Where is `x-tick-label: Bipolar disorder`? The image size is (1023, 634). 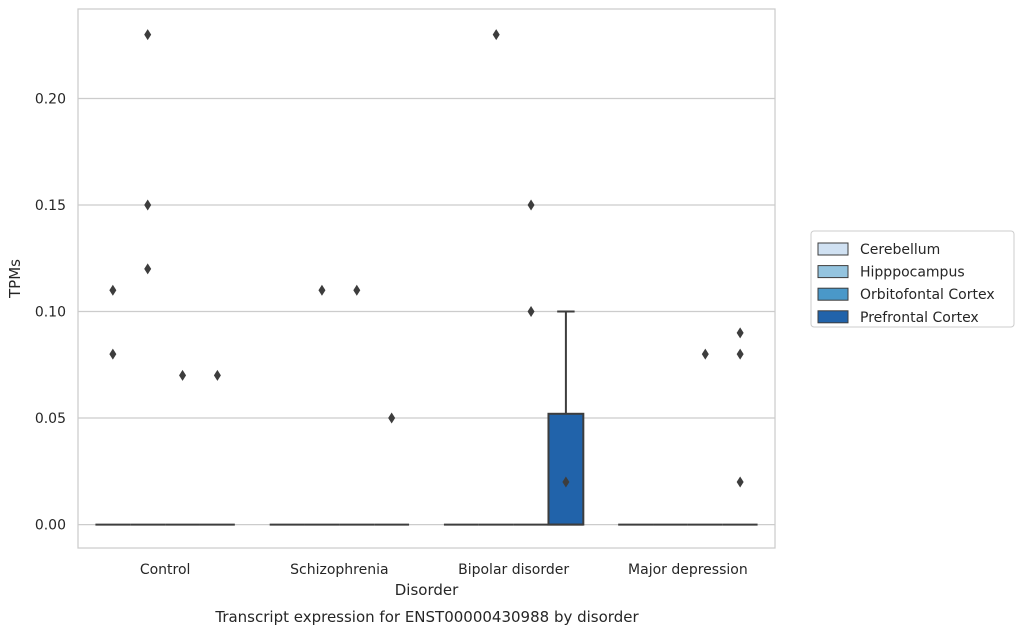 x-tick-label: Bipolar disorder is located at coordinates (513, 570).